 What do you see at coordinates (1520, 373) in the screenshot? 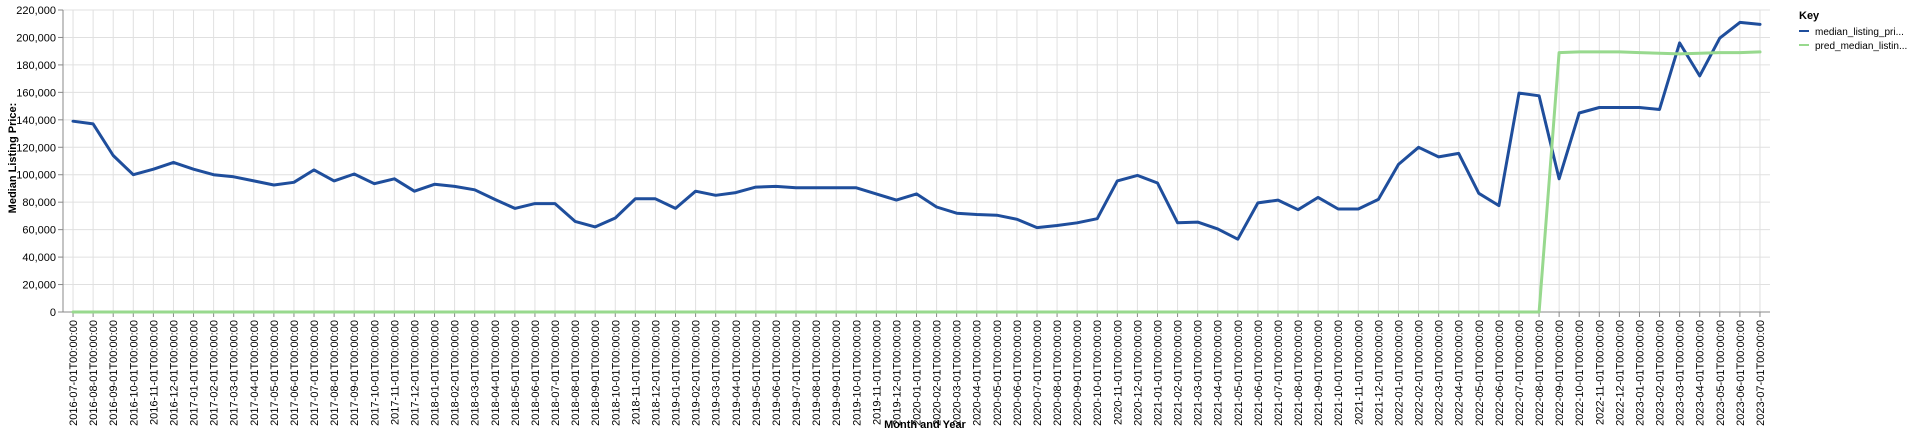
I see `x-tick-label: 2022-07-01T00:00:00` at bounding box center [1520, 373].